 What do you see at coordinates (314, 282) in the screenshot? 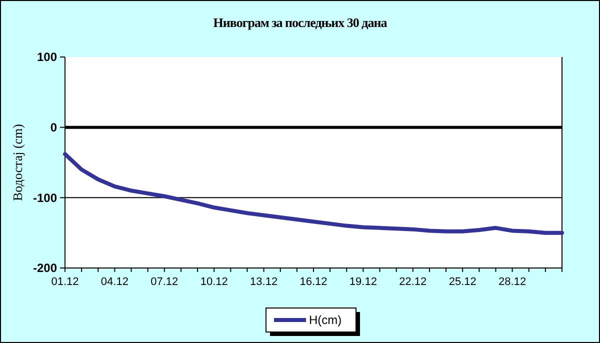
I see `x-tick-label: 16.12` at bounding box center [314, 282].